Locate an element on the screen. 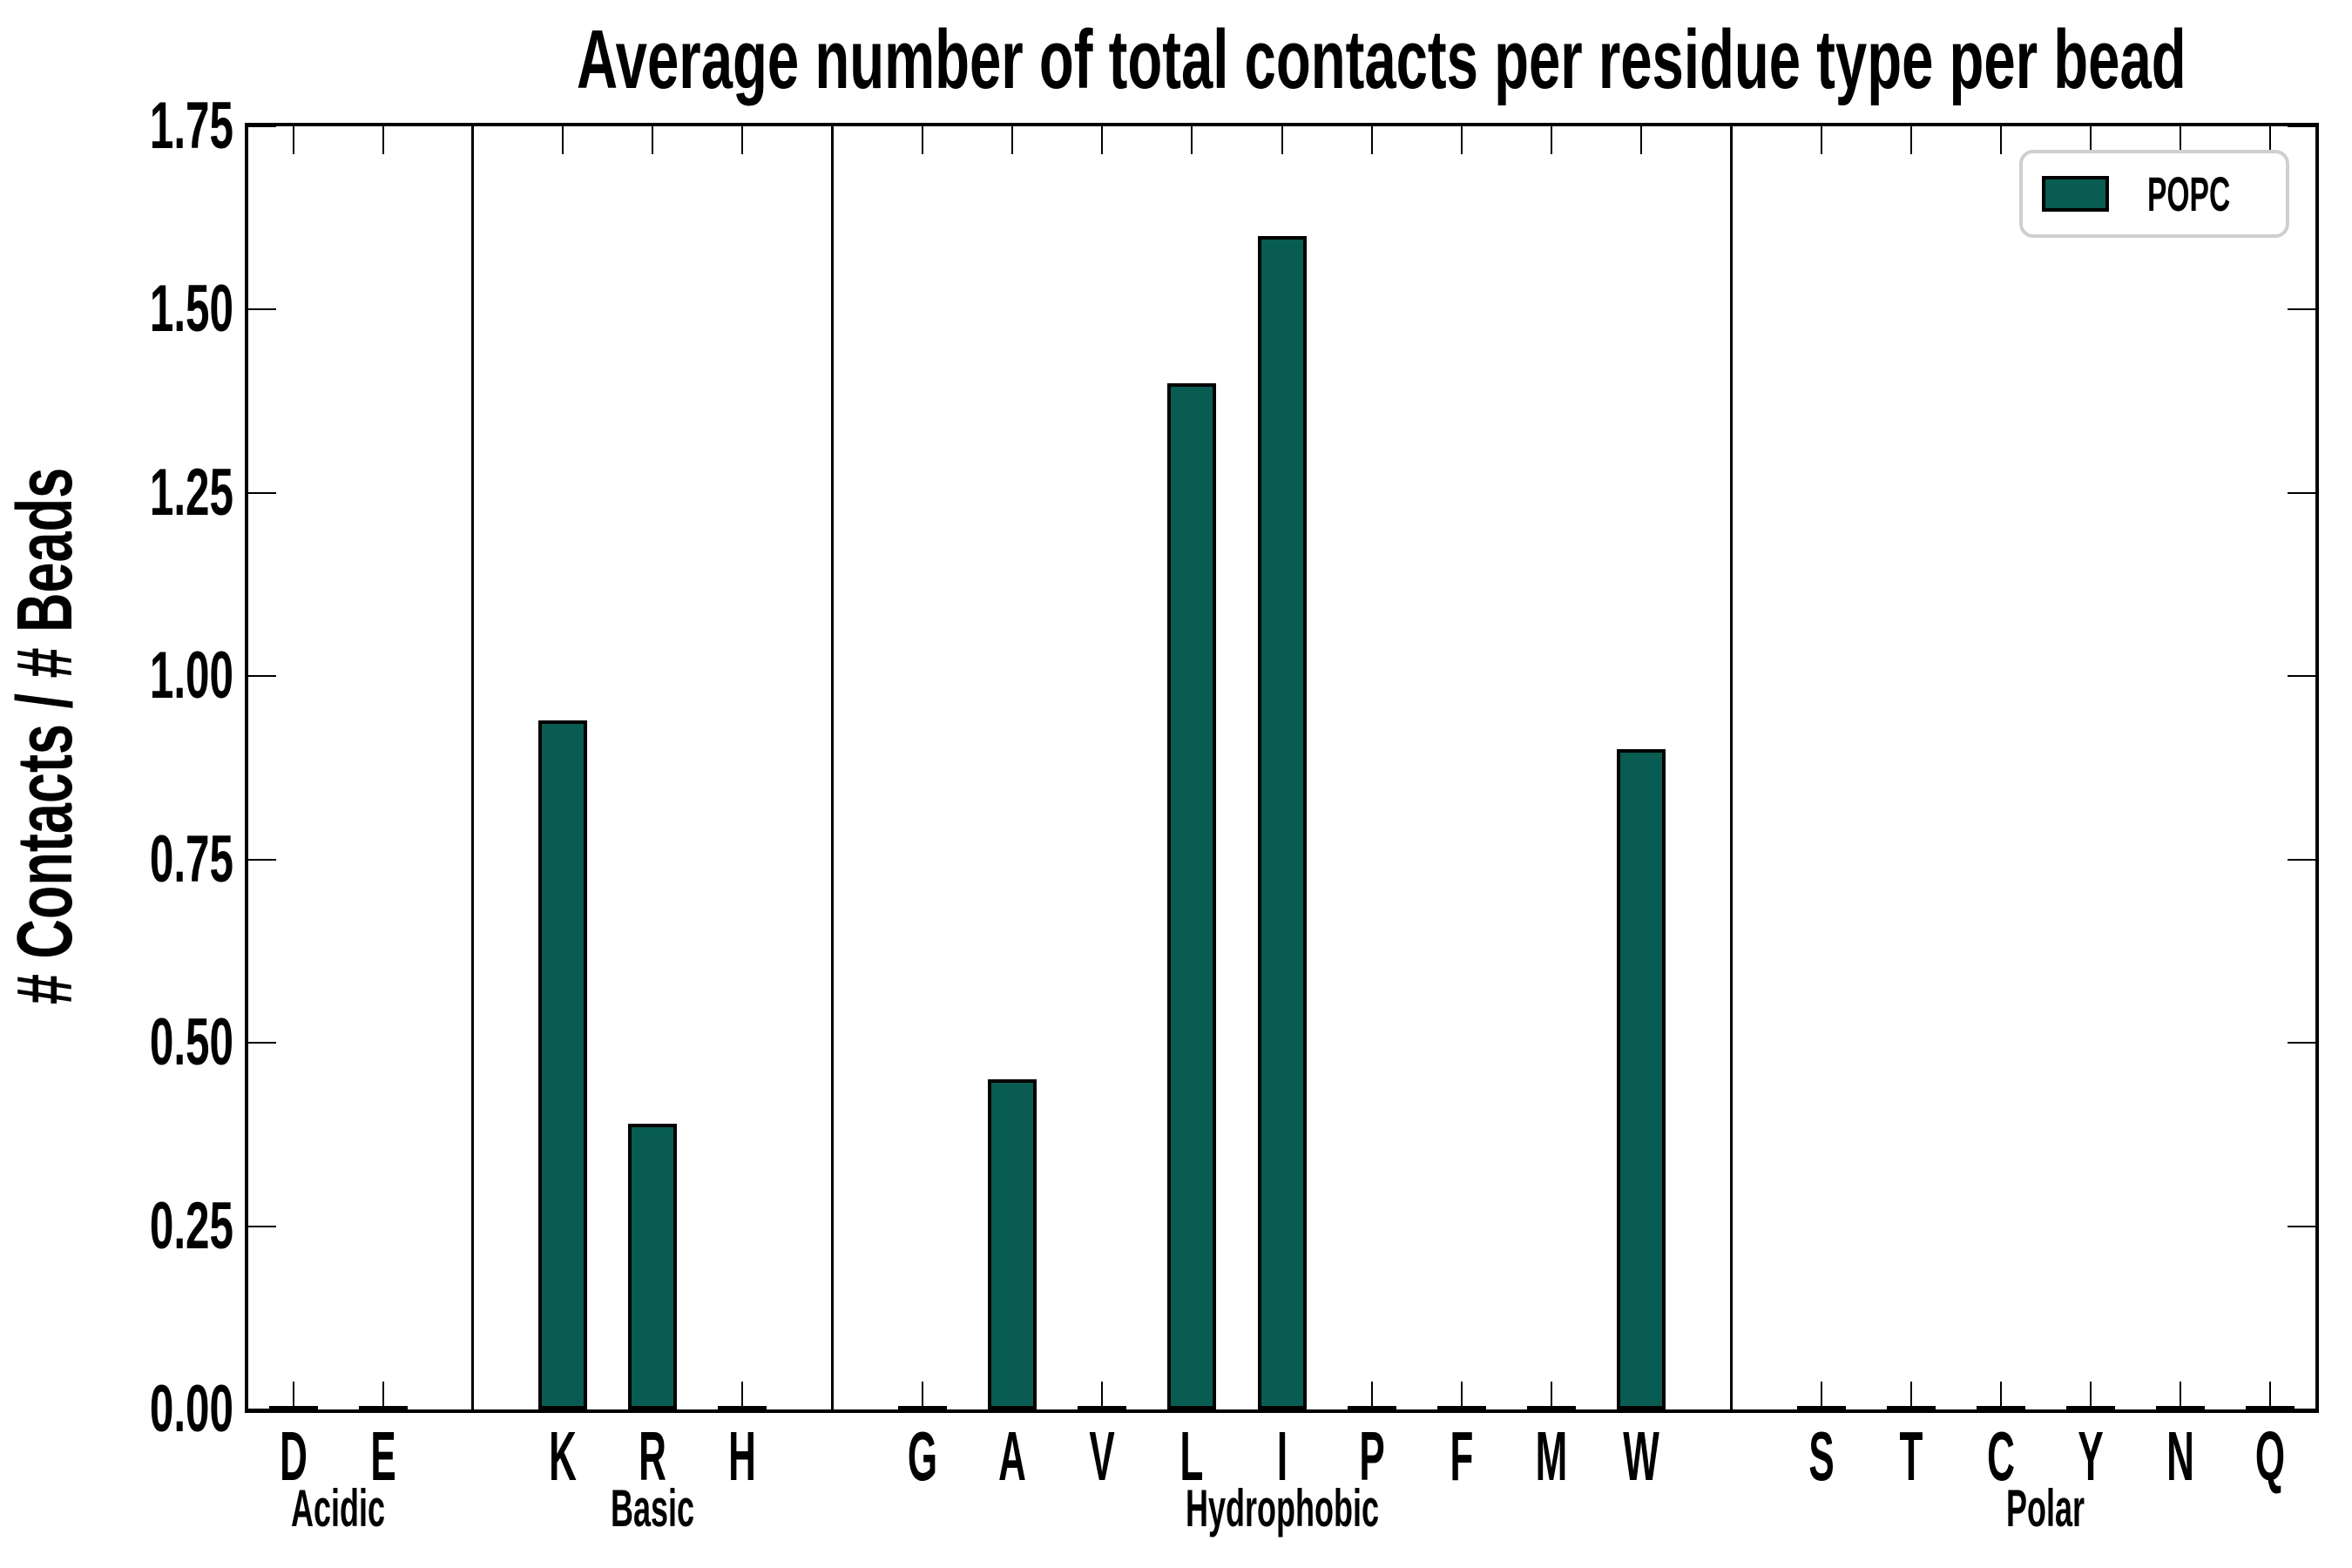  bar-A is located at coordinates (1012, 1244).